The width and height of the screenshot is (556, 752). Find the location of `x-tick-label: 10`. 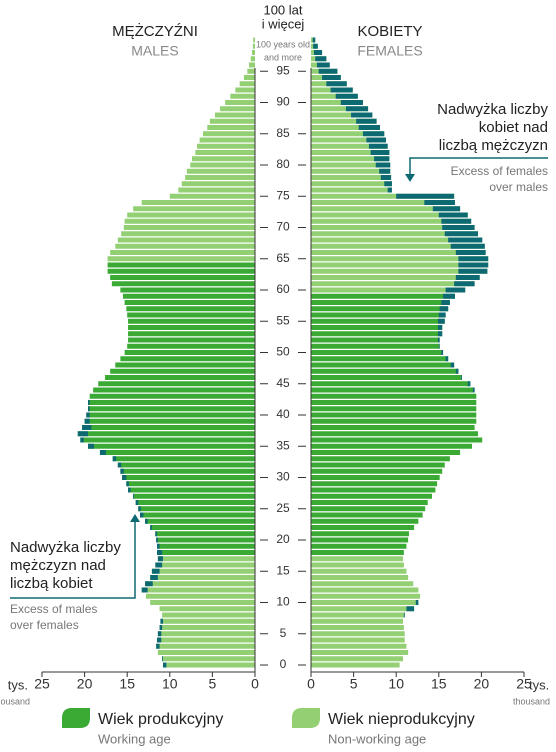

x-tick-label: 10 is located at coordinates (396, 684).